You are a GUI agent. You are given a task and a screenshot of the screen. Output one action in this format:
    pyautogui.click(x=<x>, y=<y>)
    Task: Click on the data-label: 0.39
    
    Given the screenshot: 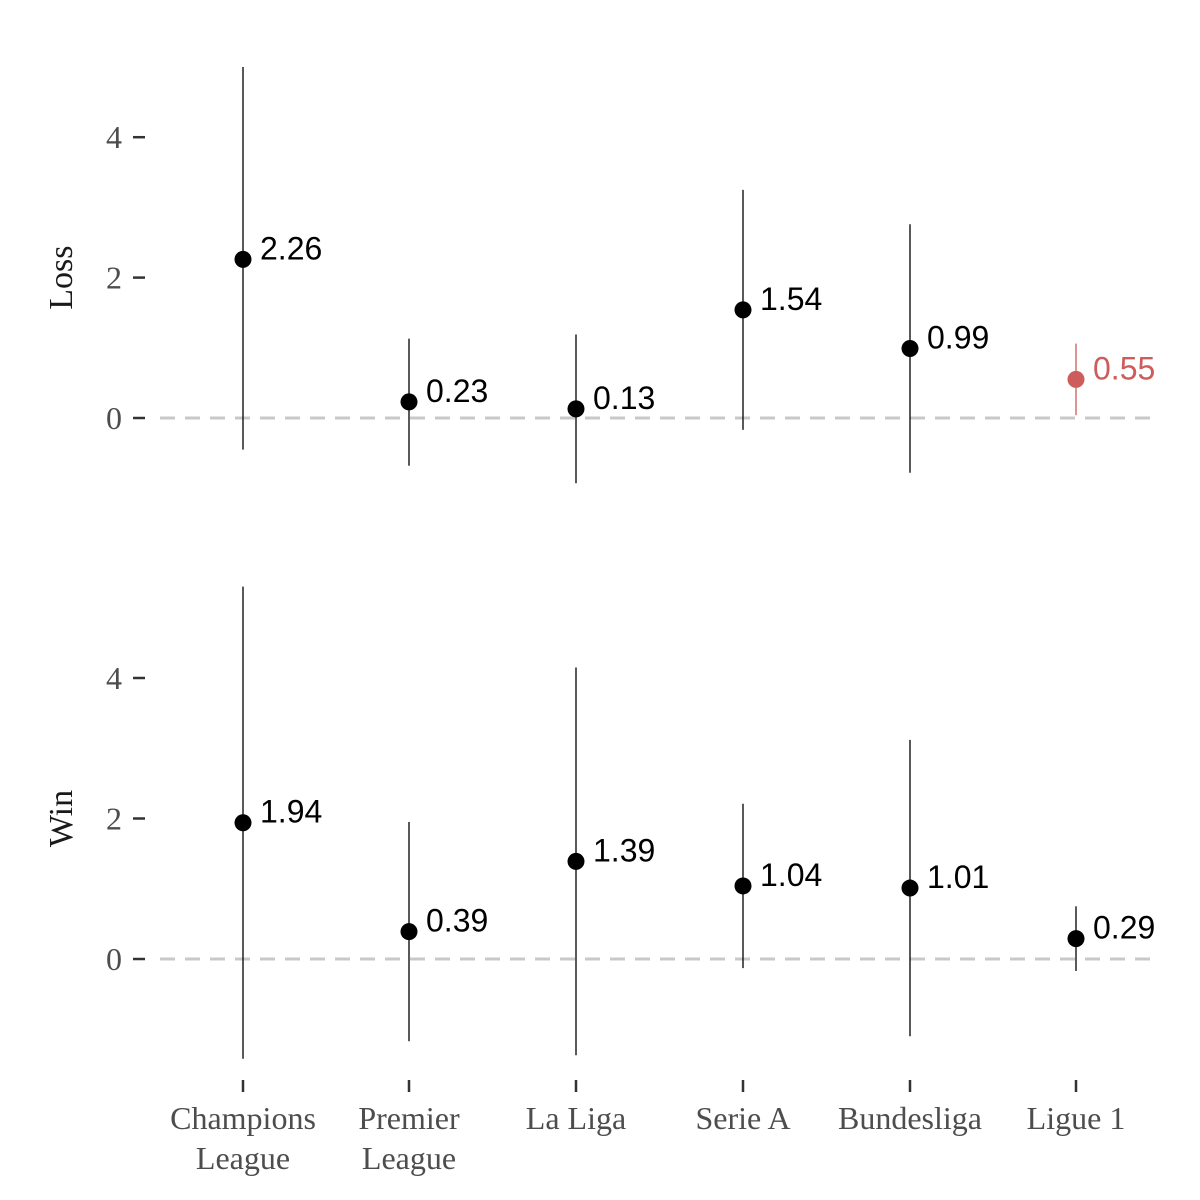 What is the action you would take?
    pyautogui.click(x=457, y=921)
    